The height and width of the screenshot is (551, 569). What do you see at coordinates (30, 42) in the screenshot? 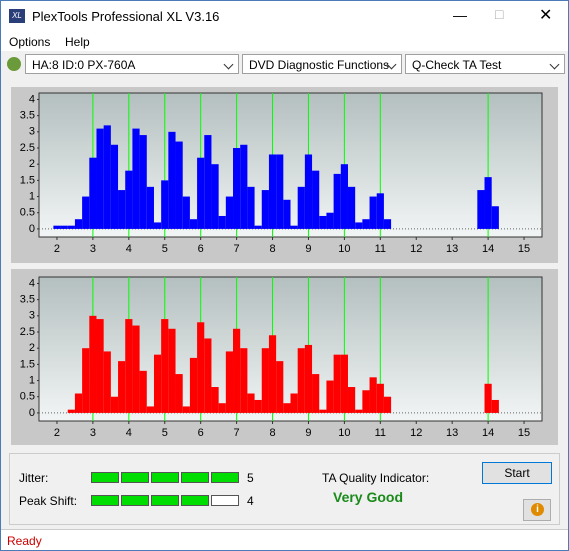
I see `menu-item: Options` at bounding box center [30, 42].